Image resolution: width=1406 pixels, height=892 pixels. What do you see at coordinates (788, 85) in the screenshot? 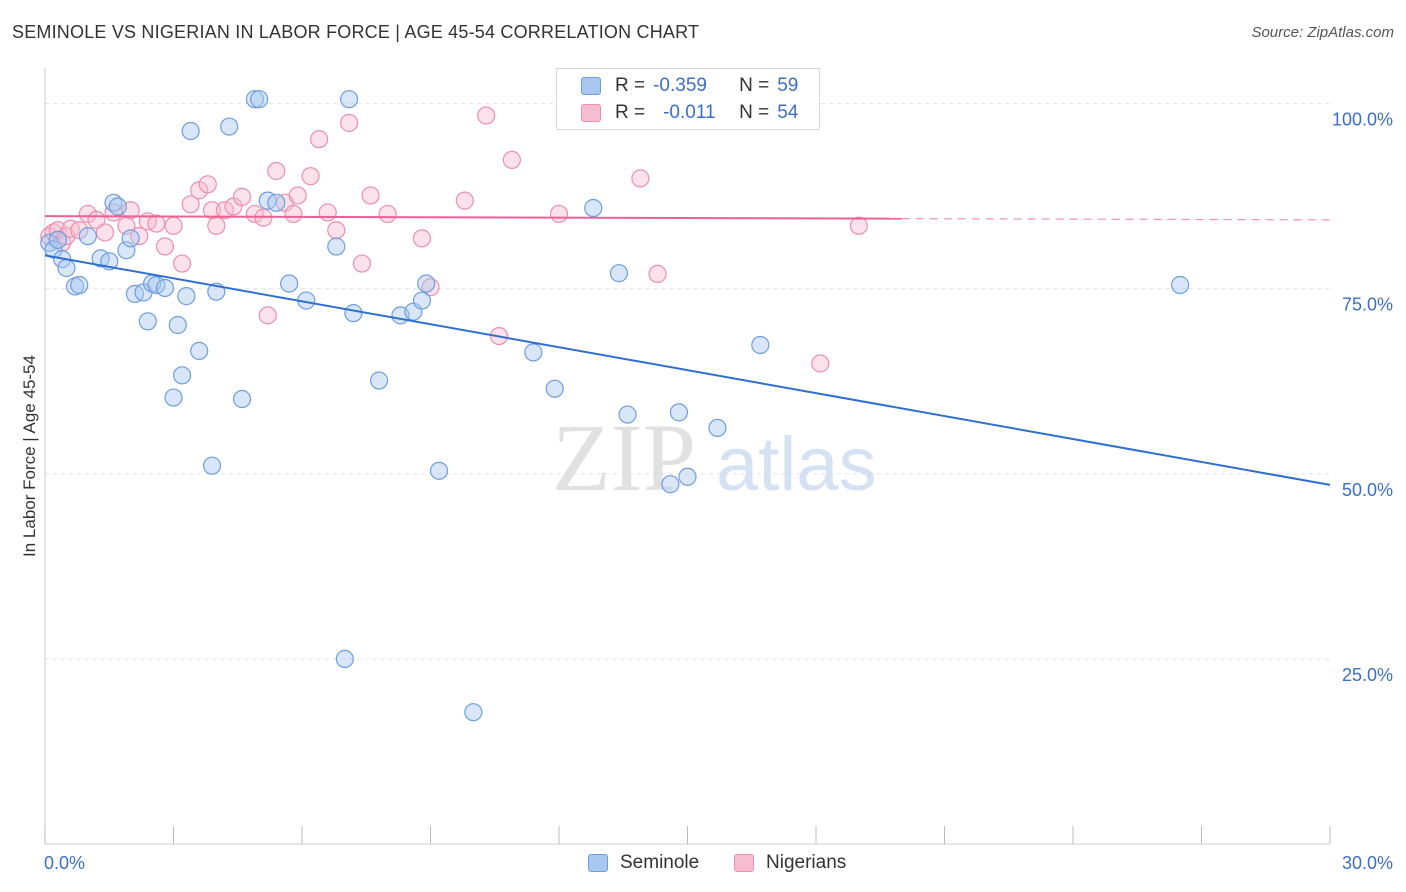
I see `n-value: 59` at bounding box center [788, 85].